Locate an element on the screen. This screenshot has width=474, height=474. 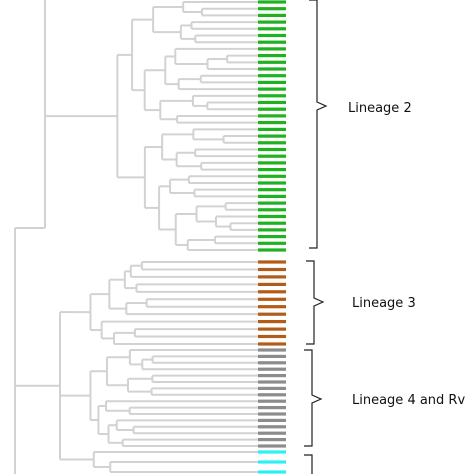
lineage-2-bracket is located at coordinates (318, 124).